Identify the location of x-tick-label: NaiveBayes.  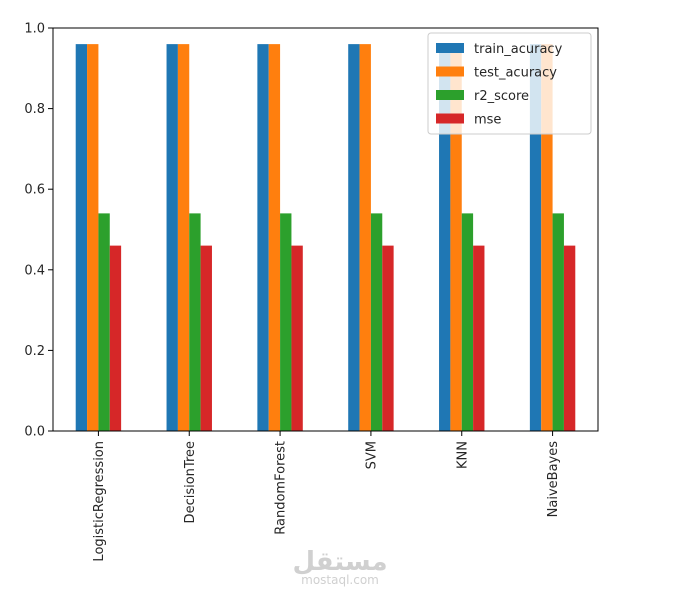
(553, 479).